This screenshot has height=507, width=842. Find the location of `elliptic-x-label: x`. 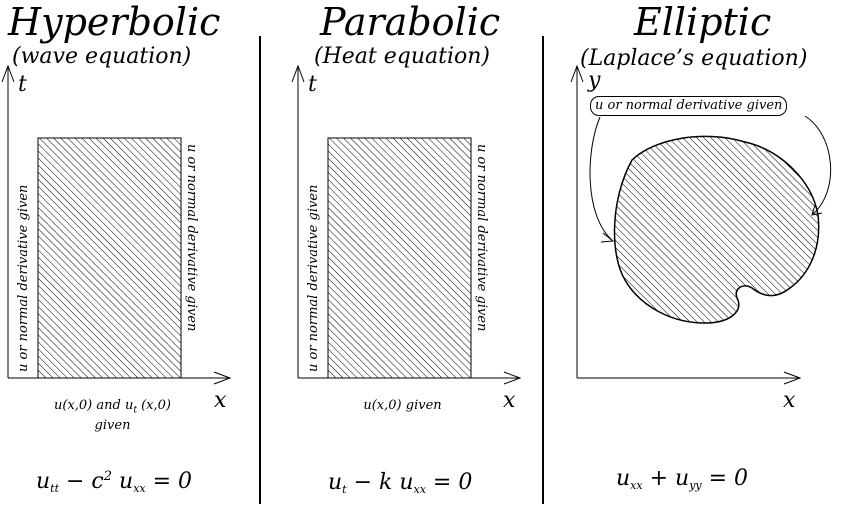

elliptic-x-label: x is located at coordinates (789, 400).